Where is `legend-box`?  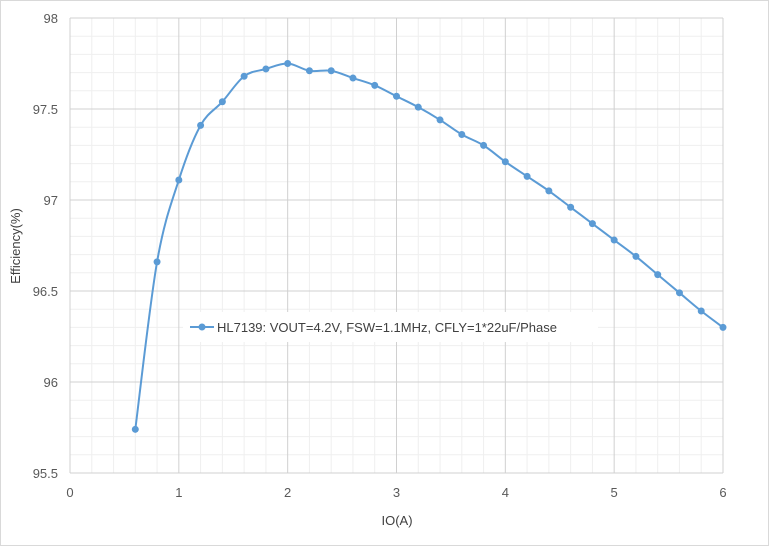
legend-box is located at coordinates (390, 327).